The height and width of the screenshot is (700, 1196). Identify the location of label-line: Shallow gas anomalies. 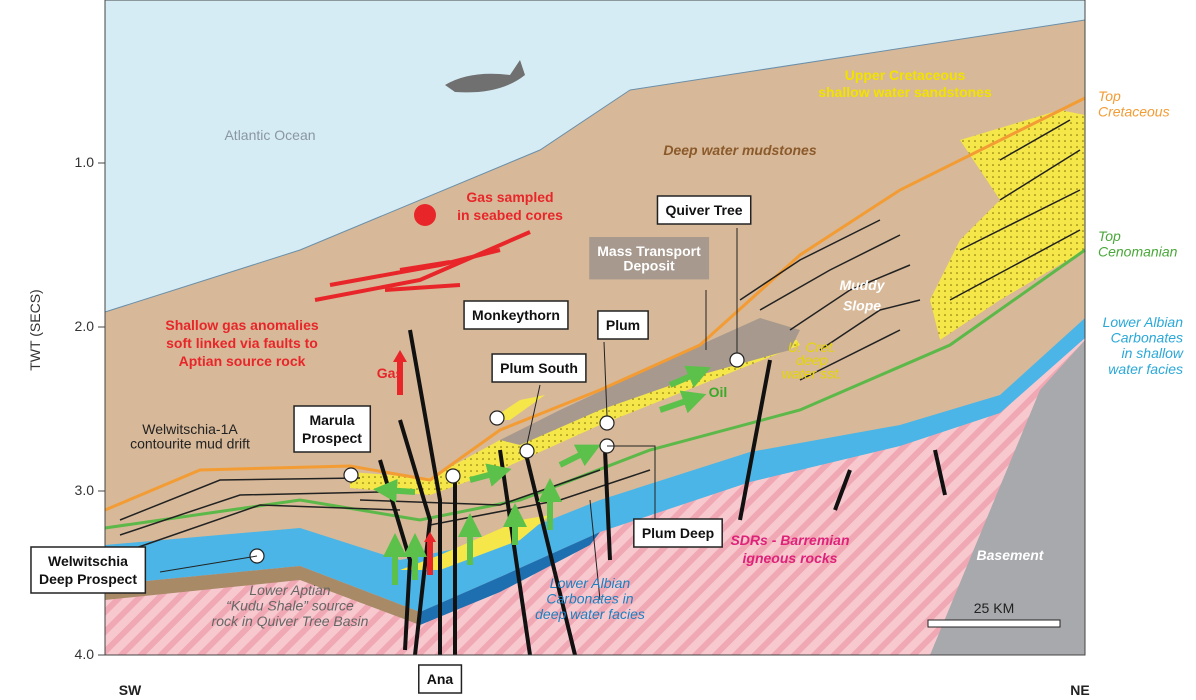
(241, 325).